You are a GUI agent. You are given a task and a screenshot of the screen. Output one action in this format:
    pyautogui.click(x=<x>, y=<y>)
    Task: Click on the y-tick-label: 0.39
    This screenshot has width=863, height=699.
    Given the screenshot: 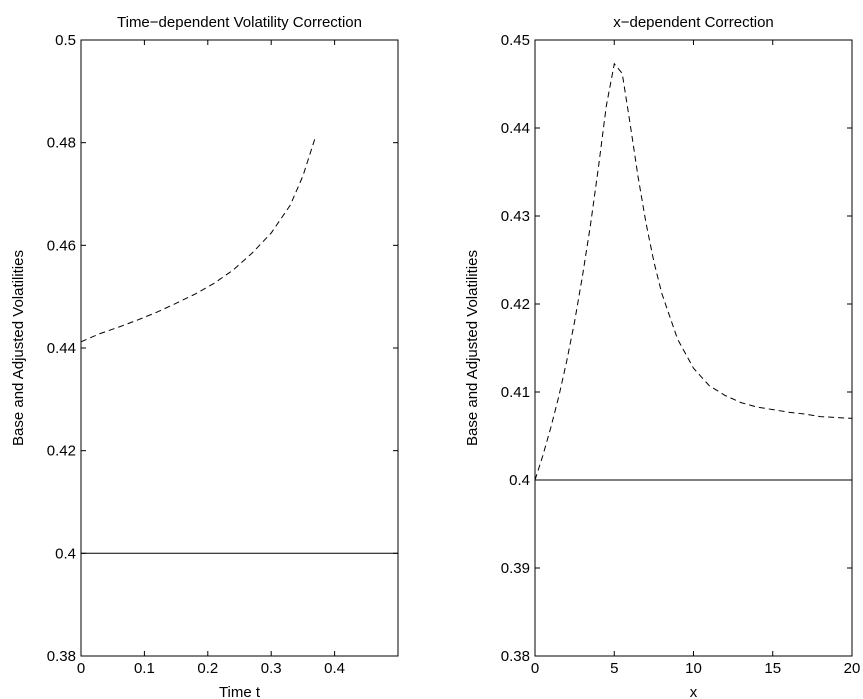 What is the action you would take?
    pyautogui.click(x=515, y=568)
    